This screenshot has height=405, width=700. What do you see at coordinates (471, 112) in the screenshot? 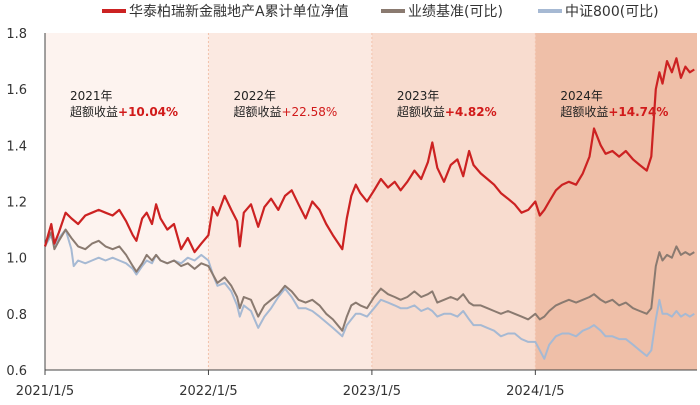
I see `annotation-value: +4.82%` at bounding box center [471, 112].